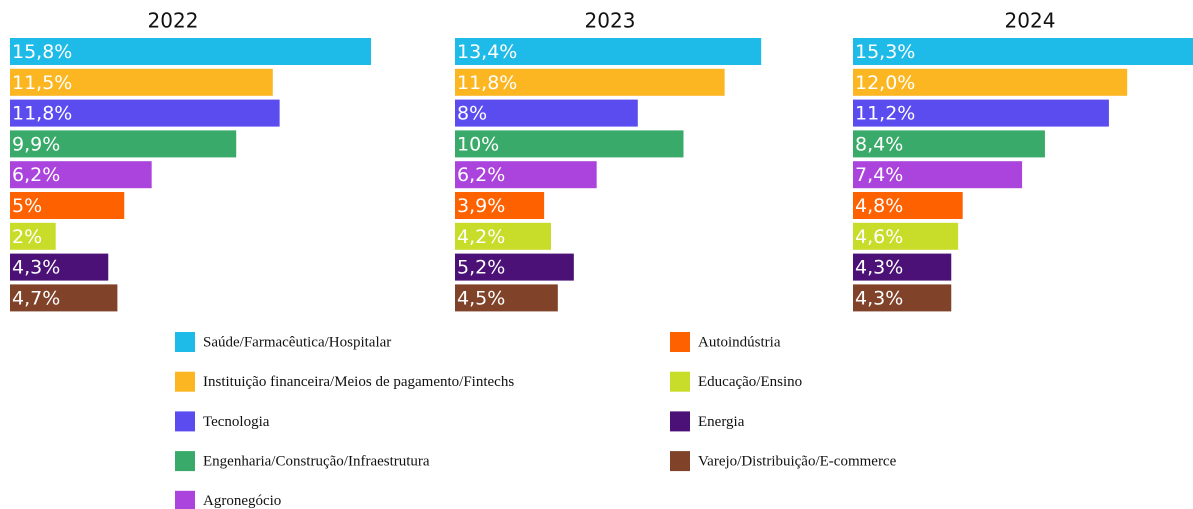 The width and height of the screenshot is (1193, 509). Describe the element at coordinates (42, 52) in the screenshot. I see `value-label: 15,8%` at that location.